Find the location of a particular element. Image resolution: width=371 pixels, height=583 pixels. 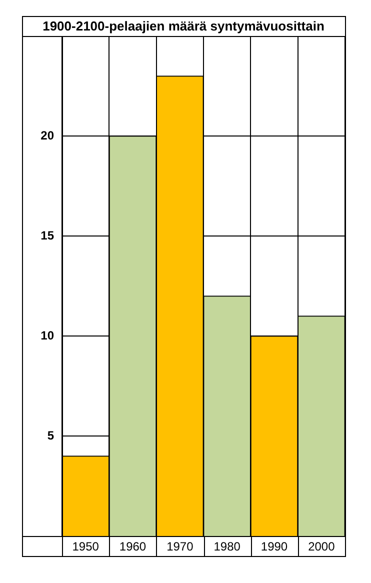

y-tick-label: 20 is located at coordinates (47, 135).